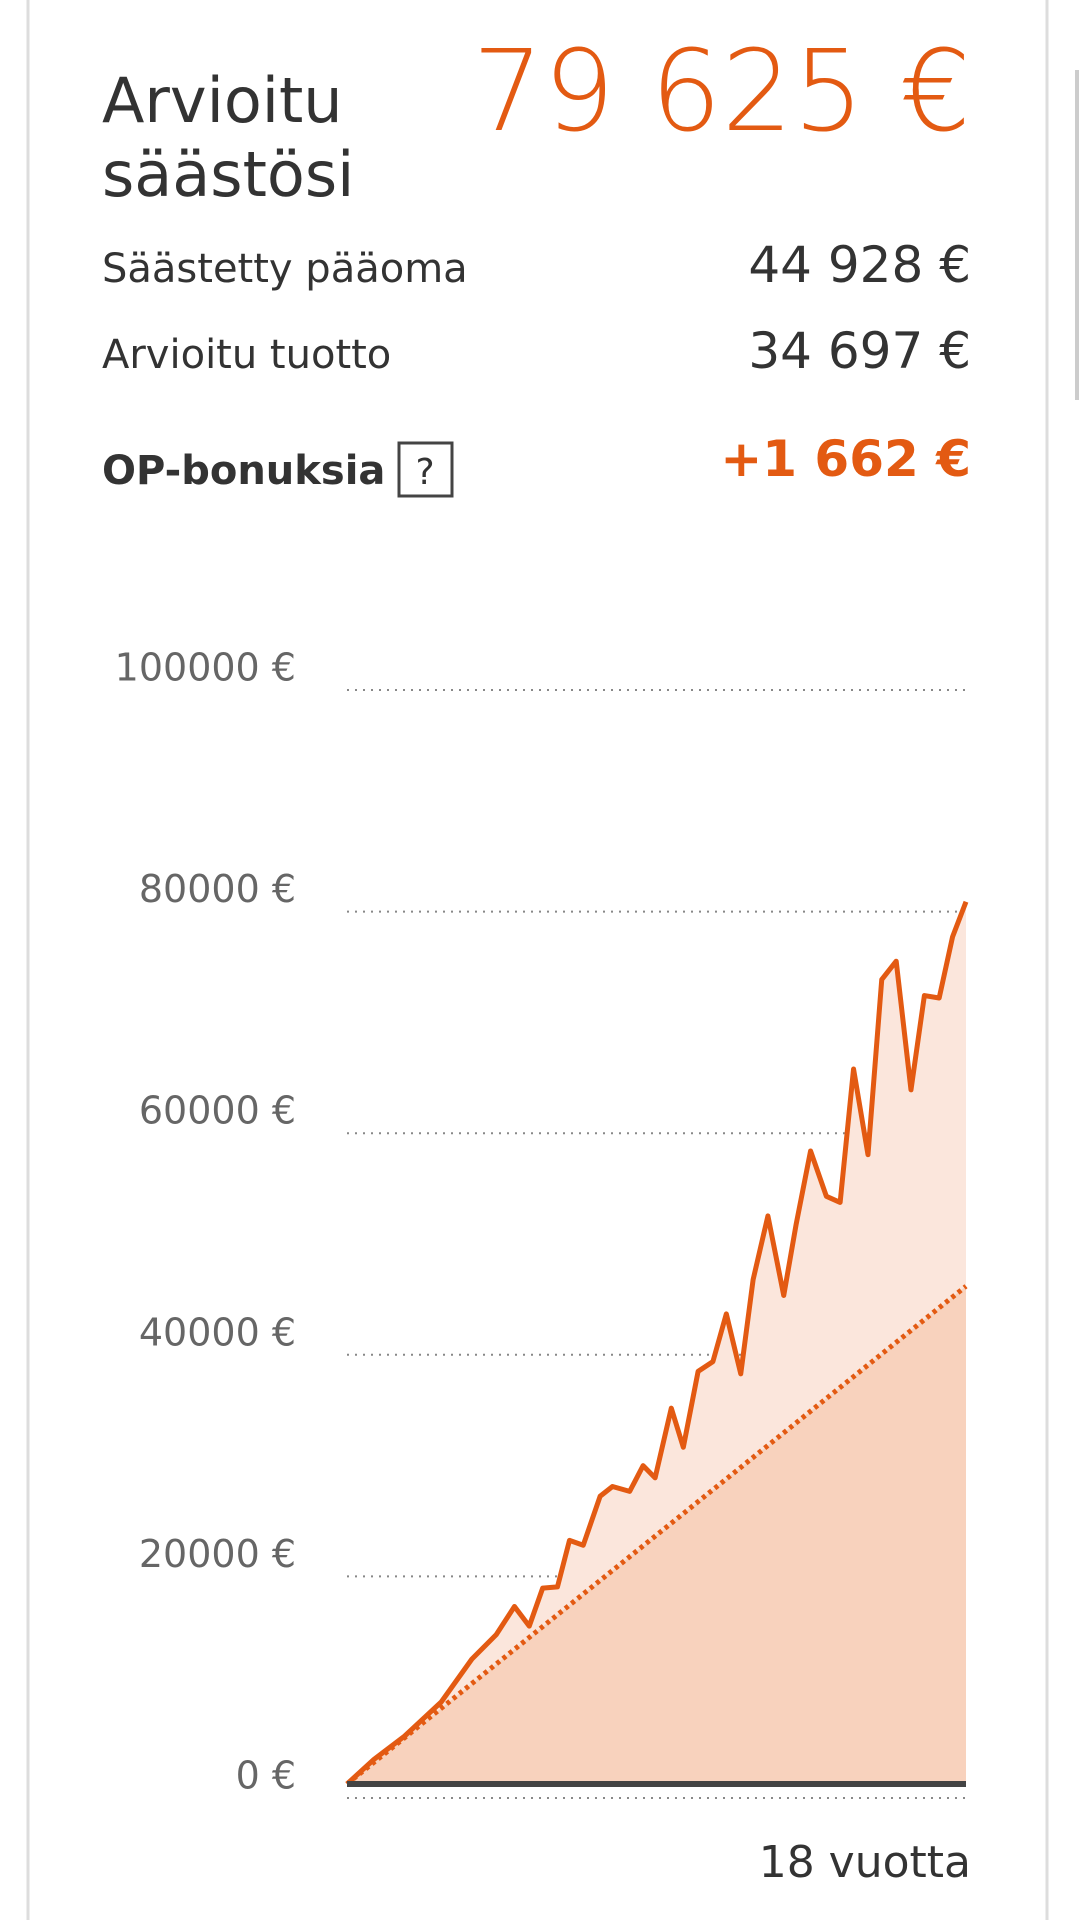 This screenshot has height=1920, width=1080. What do you see at coordinates (845, 459) in the screenshot?
I see `bonus-value: +1 662 €` at bounding box center [845, 459].